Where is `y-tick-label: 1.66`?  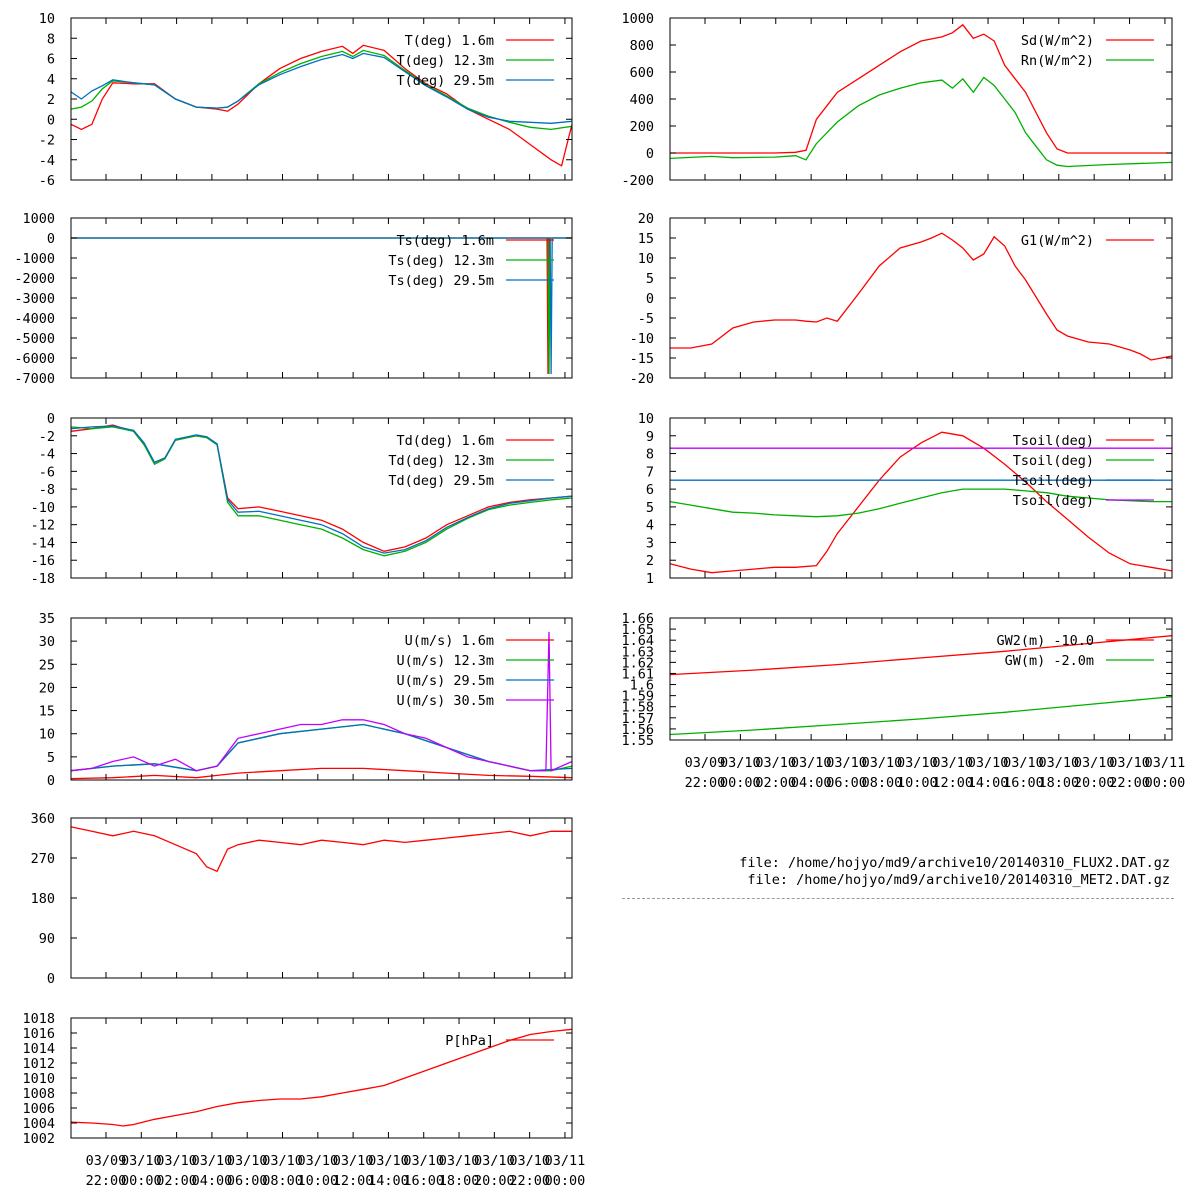
y-tick-label: 1.66 is located at coordinates (637, 619).